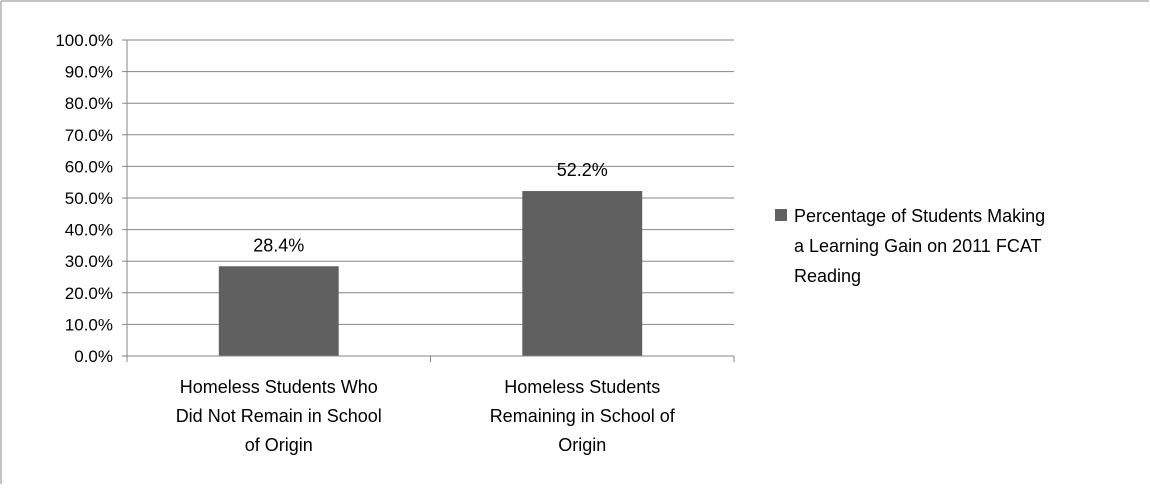  What do you see at coordinates (89, 103) in the screenshot?
I see `y-tick-label: 80.0%` at bounding box center [89, 103].